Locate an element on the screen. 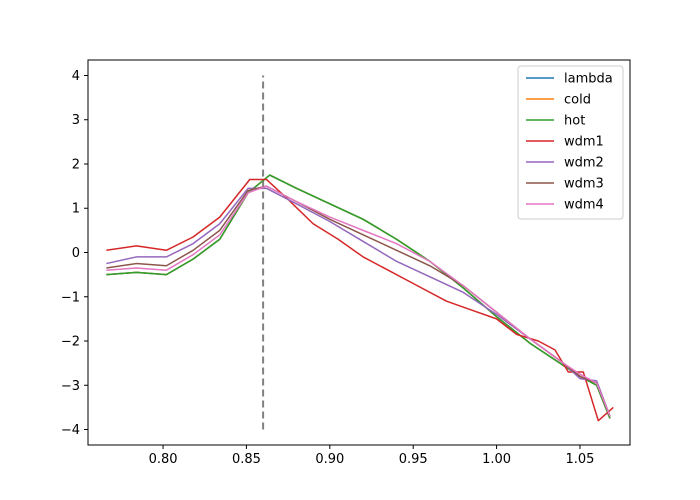  legend-label-cold: cold is located at coordinates (577, 100).